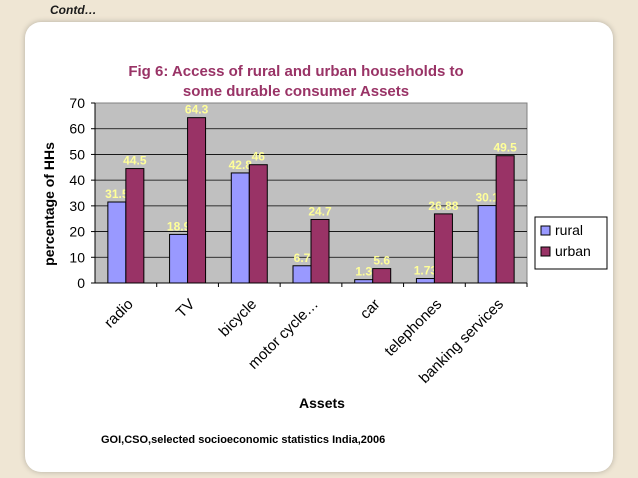 The height and width of the screenshot is (478, 638). Describe the element at coordinates (179, 258) in the screenshot. I see `bar-rural-tv` at that location.